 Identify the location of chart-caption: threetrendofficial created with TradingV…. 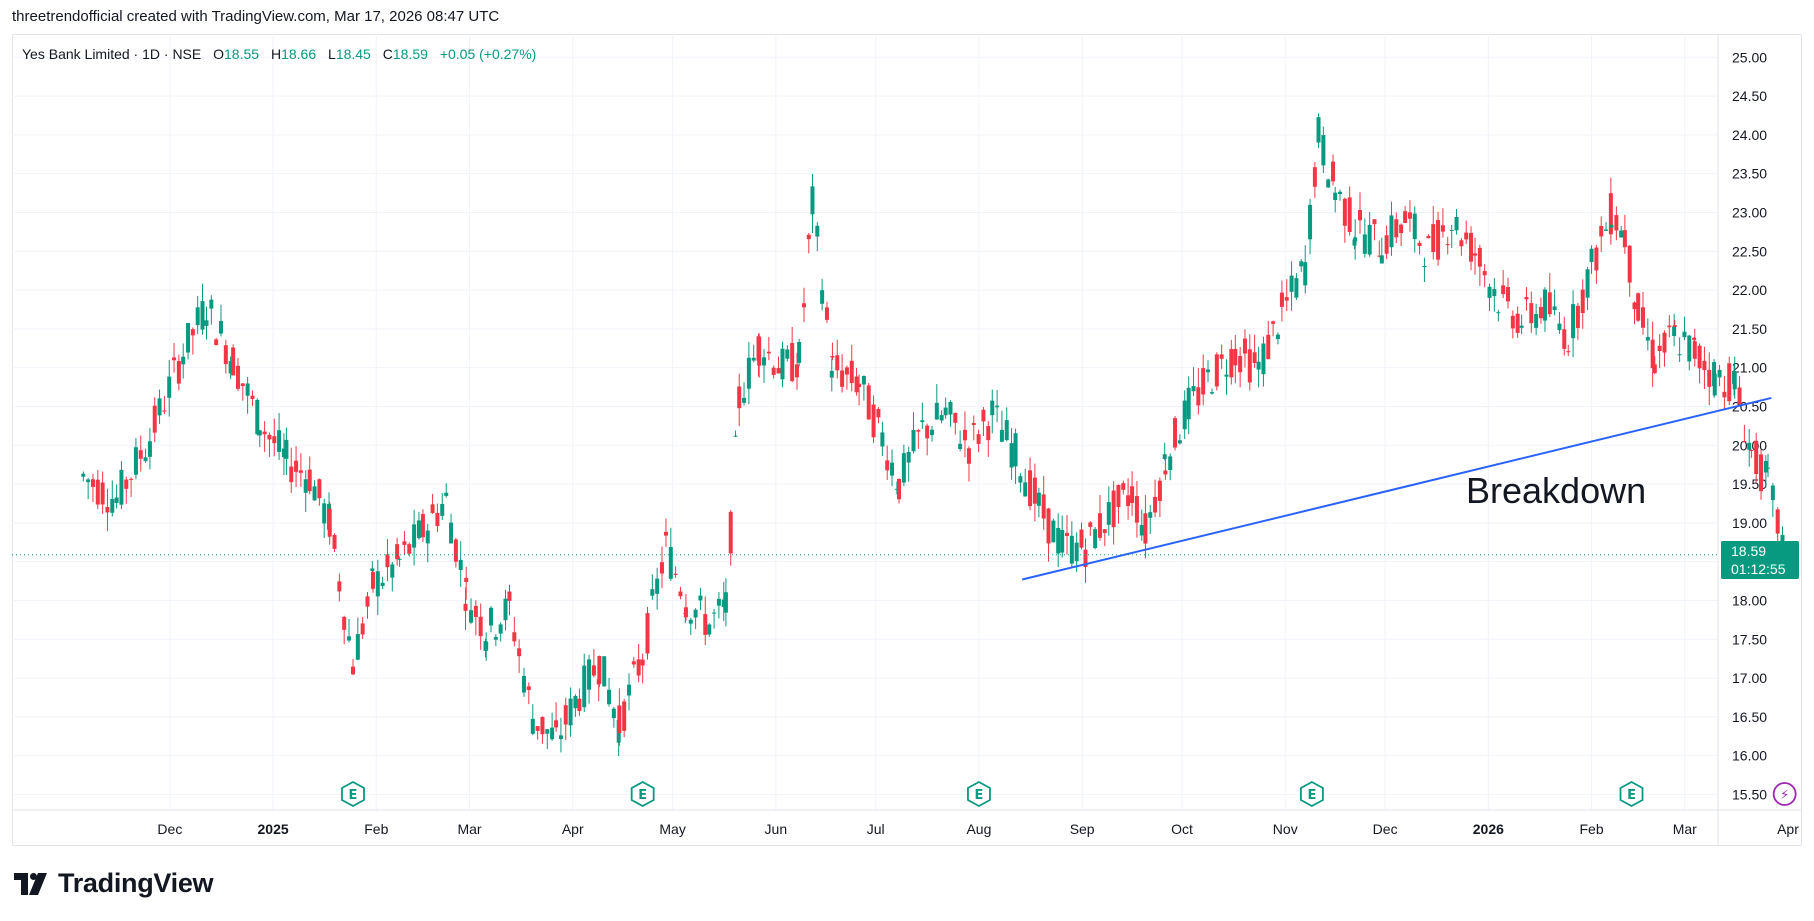
(256, 16).